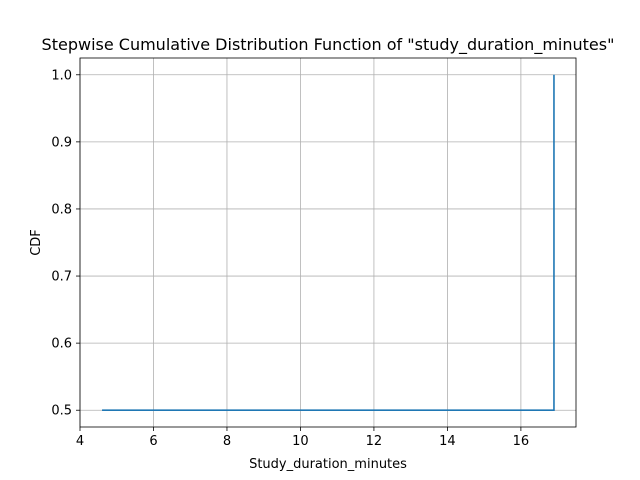 The width and height of the screenshot is (640, 480). I want to click on x-tick-label: 6, so click(153, 441).